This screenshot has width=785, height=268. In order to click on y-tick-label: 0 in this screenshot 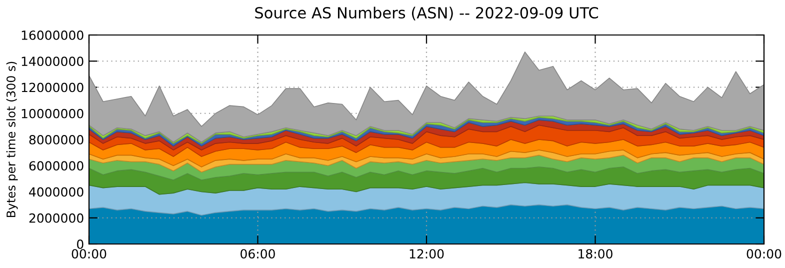, I will do `click(80, 244)`.